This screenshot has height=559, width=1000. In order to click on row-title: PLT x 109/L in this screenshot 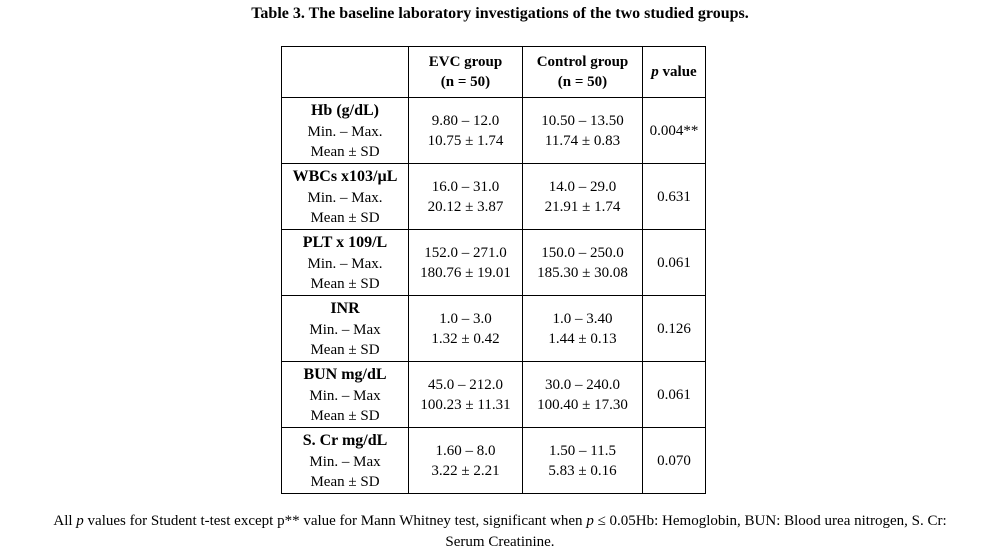, I will do `click(345, 242)`.